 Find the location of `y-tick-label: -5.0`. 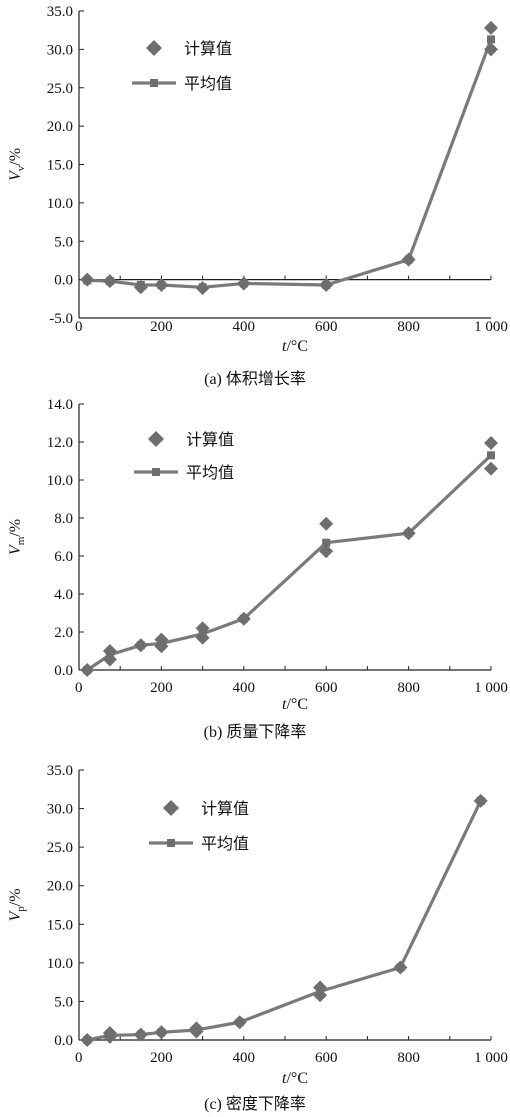

y-tick-label: -5.0 is located at coordinates (61, 319).